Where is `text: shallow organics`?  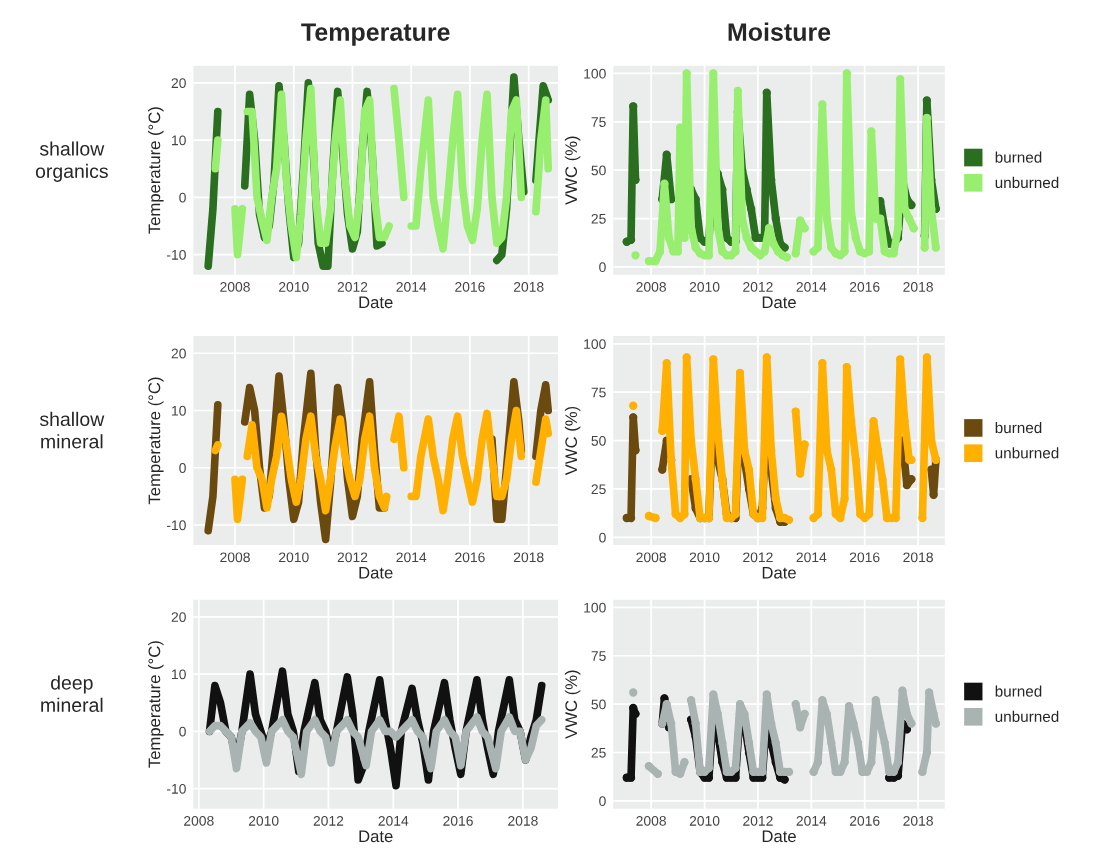 text: shallow organics is located at coordinates (71, 161).